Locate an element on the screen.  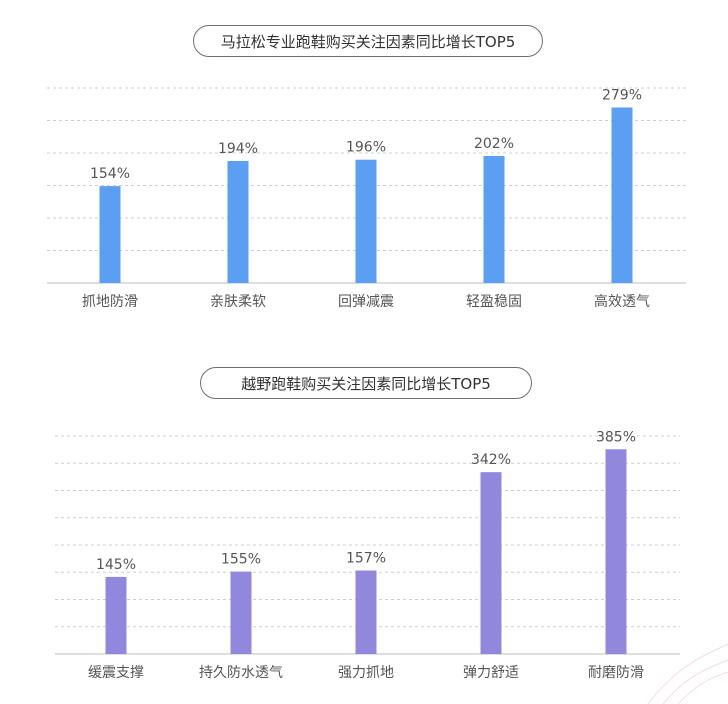
x-tick-label: 强力抓地 is located at coordinates (366, 673).